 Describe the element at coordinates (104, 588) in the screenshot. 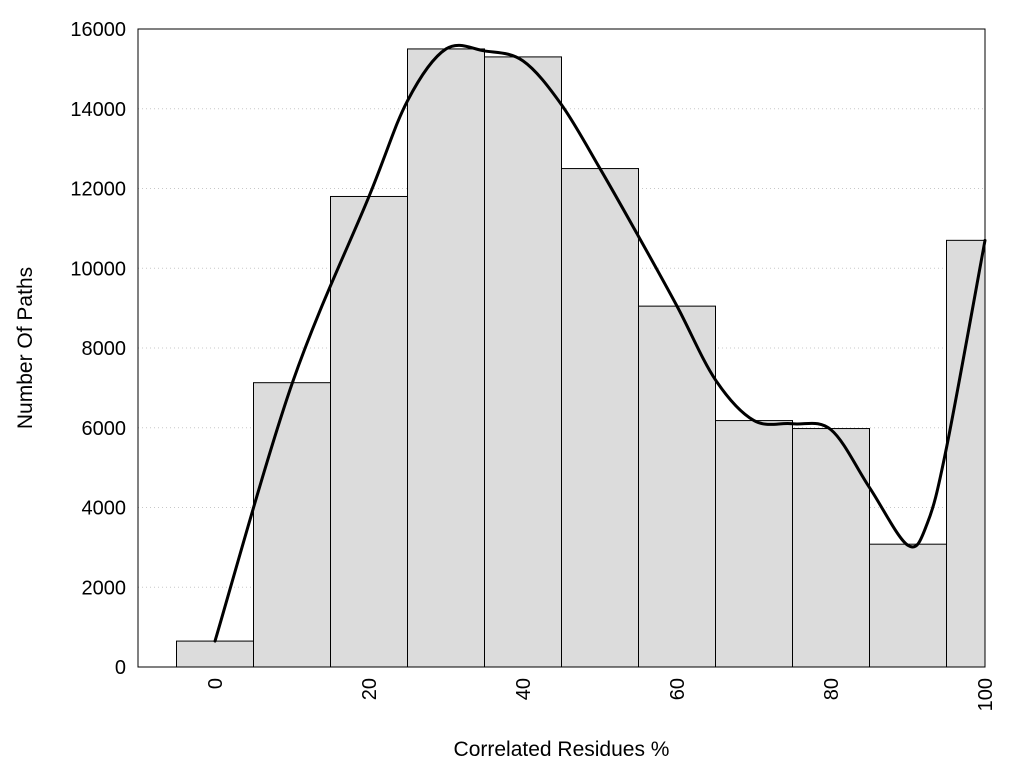

I see `y-tick-label-2000: 2000` at that location.